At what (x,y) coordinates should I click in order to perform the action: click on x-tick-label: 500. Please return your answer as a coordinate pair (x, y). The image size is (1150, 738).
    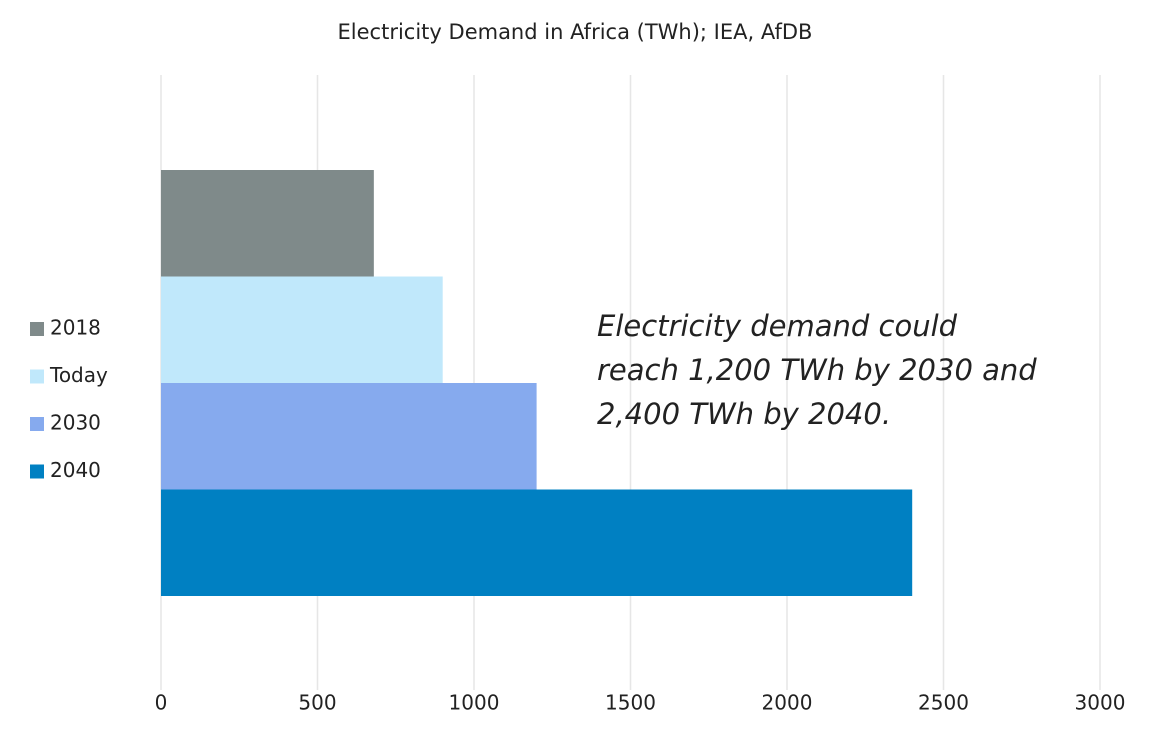
    Looking at the image, I should click on (317, 703).